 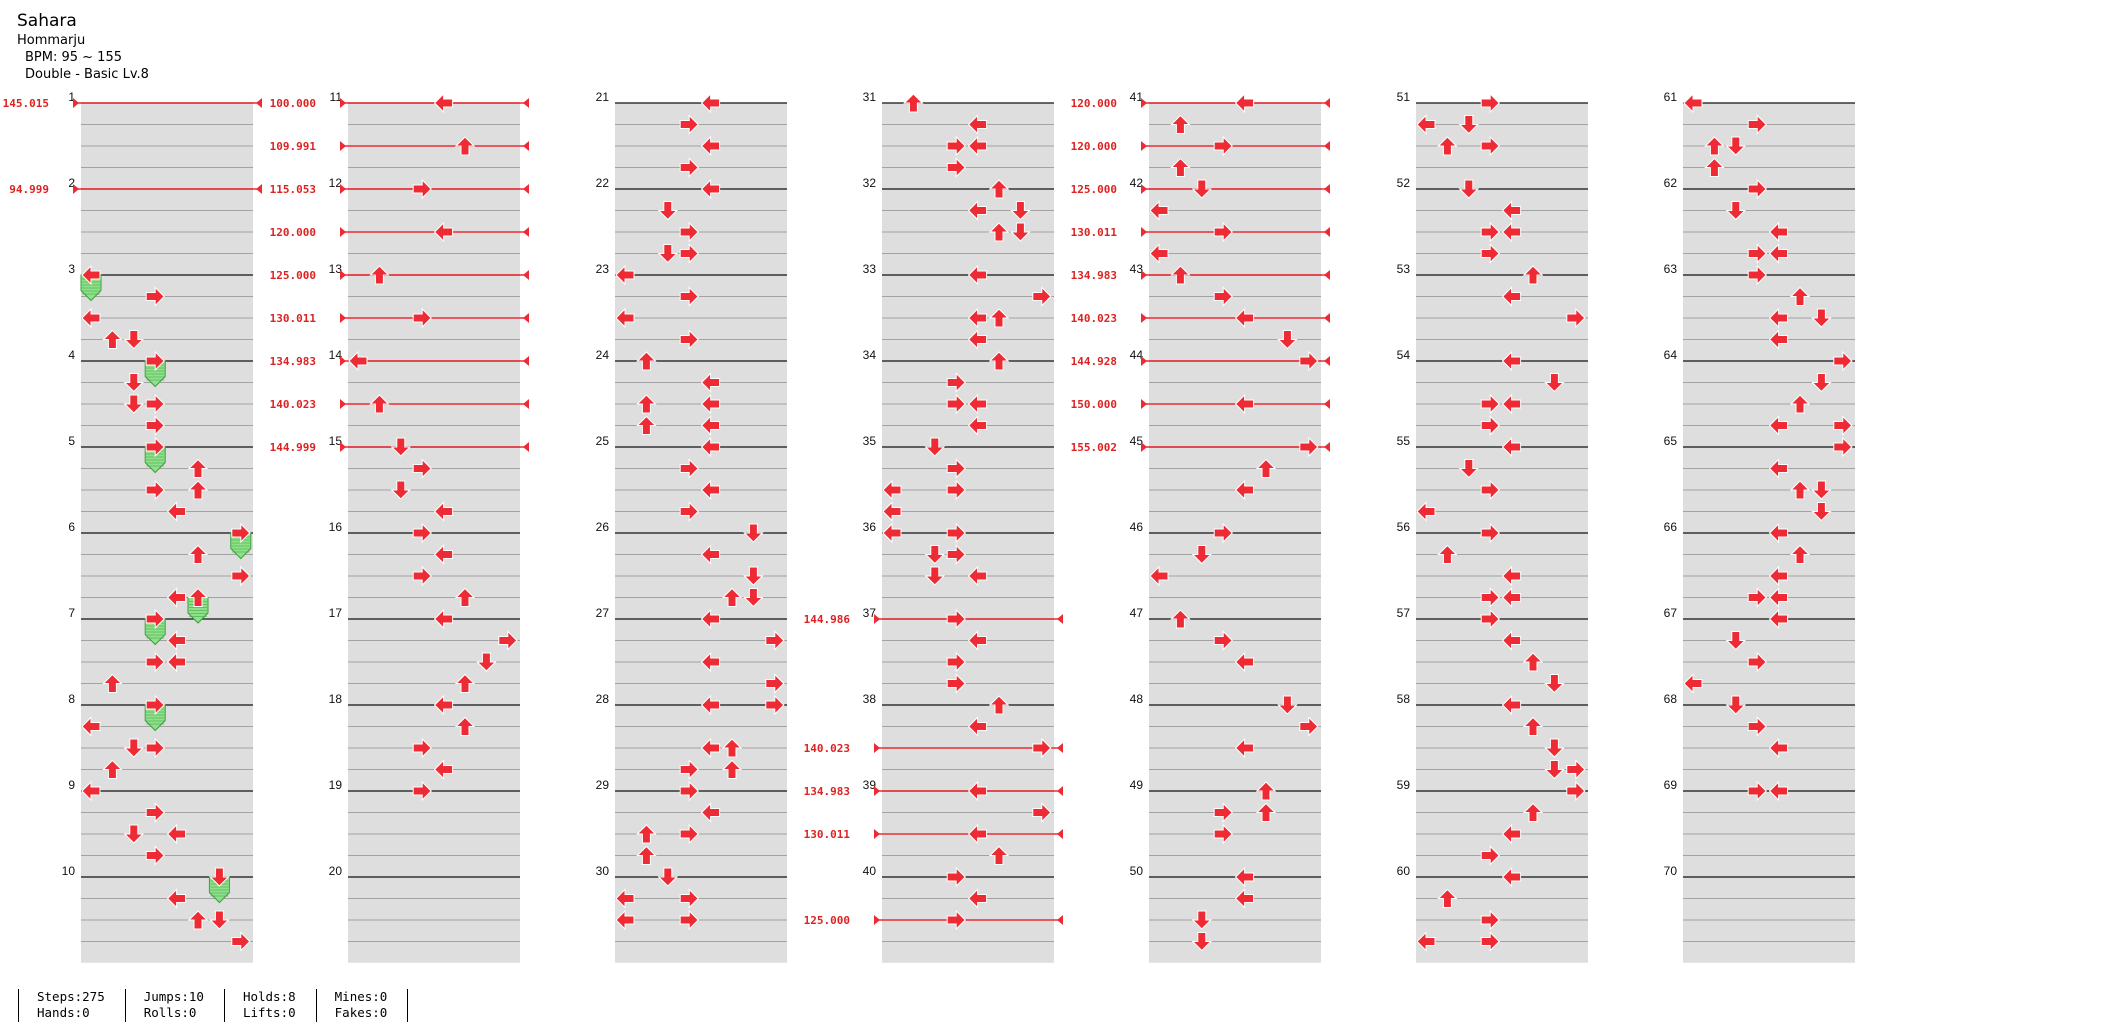 What do you see at coordinates (1404, 699) in the screenshot?
I see `measure-number: 58` at bounding box center [1404, 699].